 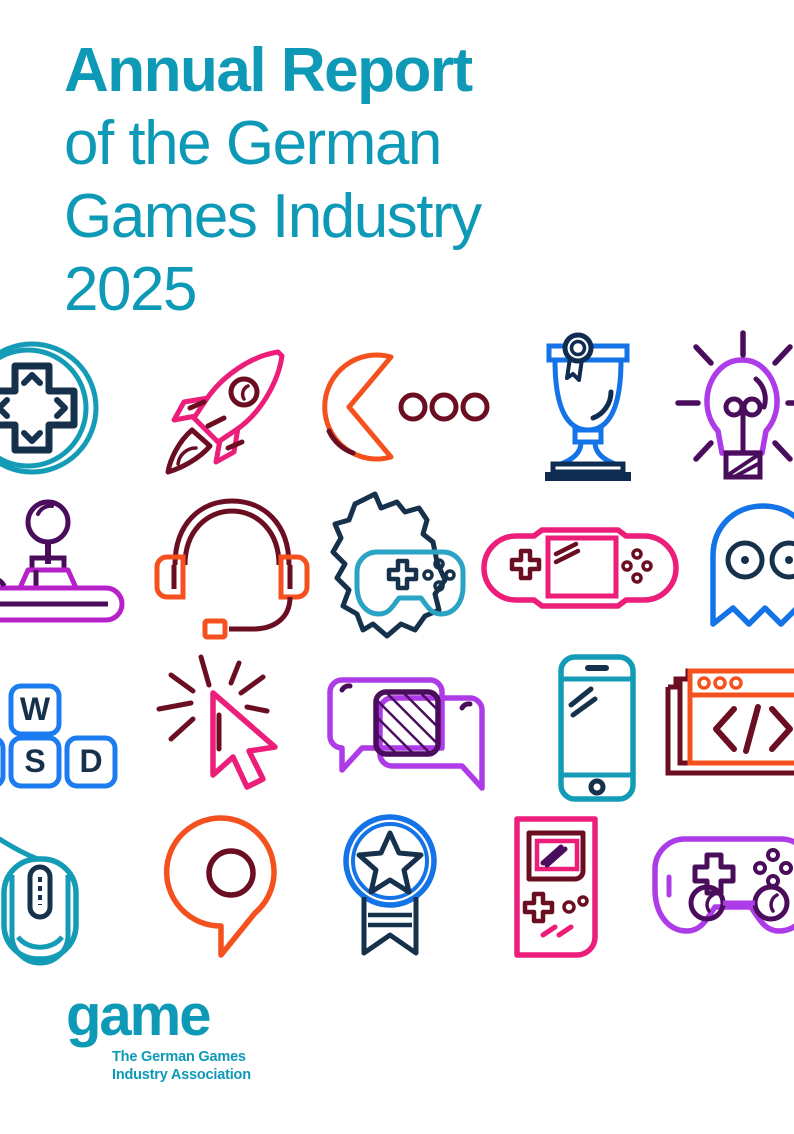 I want to click on code-windows-icon, so click(x=728, y=727).